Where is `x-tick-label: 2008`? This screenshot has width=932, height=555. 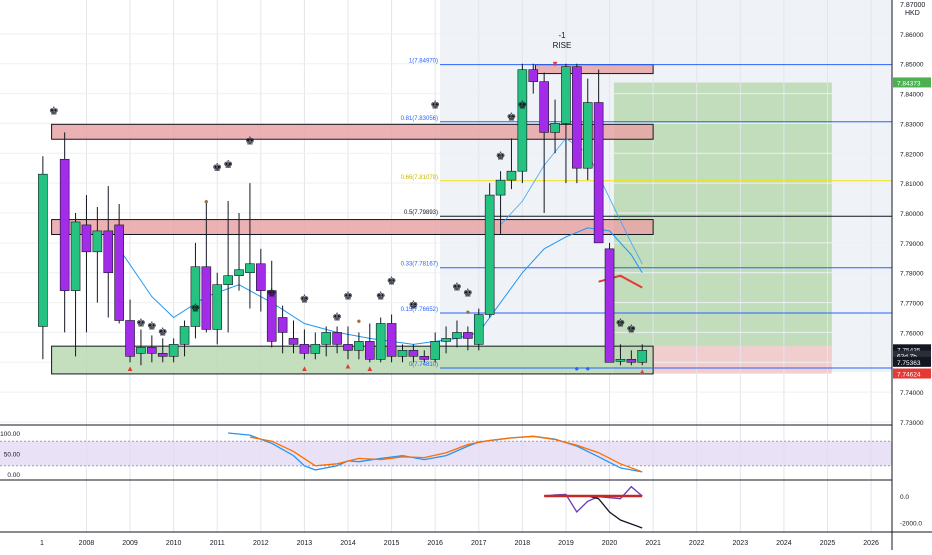
x-tick-label: 2008 is located at coordinates (87, 543).